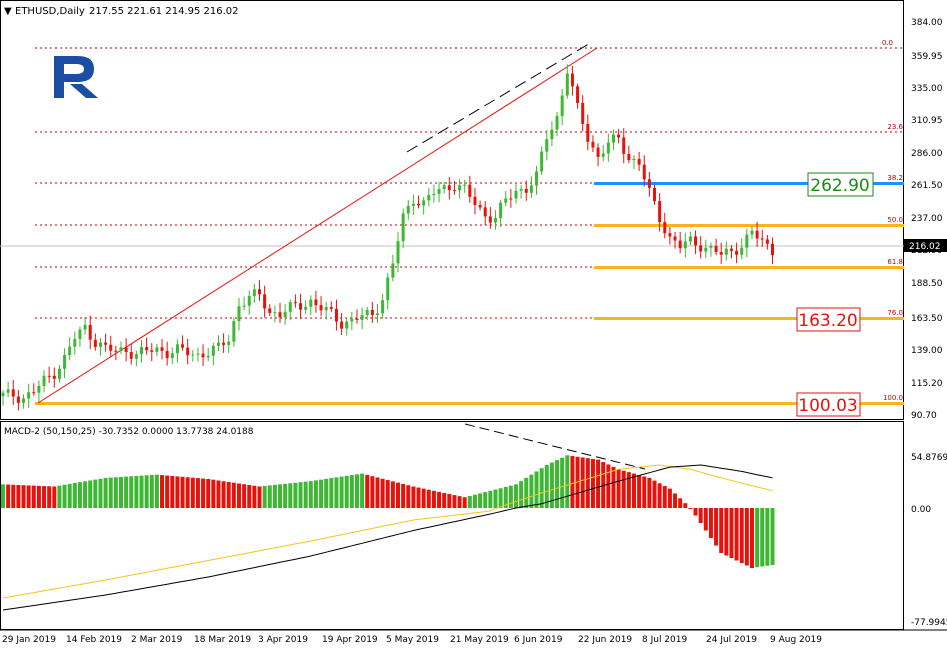  What do you see at coordinates (731, 640) in the screenshot?
I see `date-tick: 24 Jul 2019` at bounding box center [731, 640].